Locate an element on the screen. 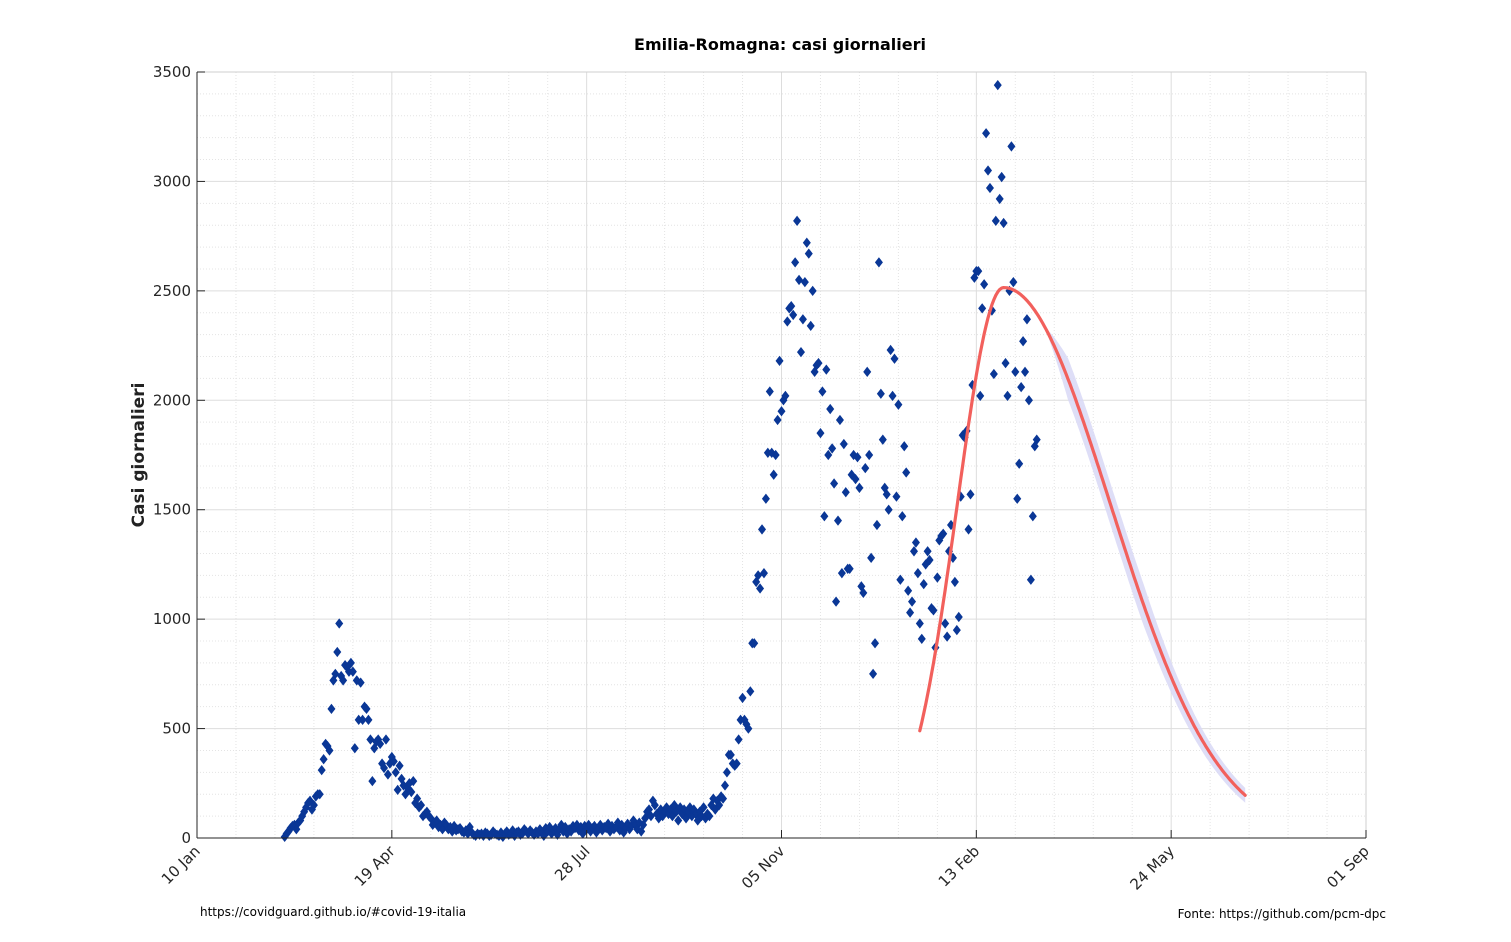 The image size is (1511, 942). confidence-band-area is located at coordinates (1145, 564).